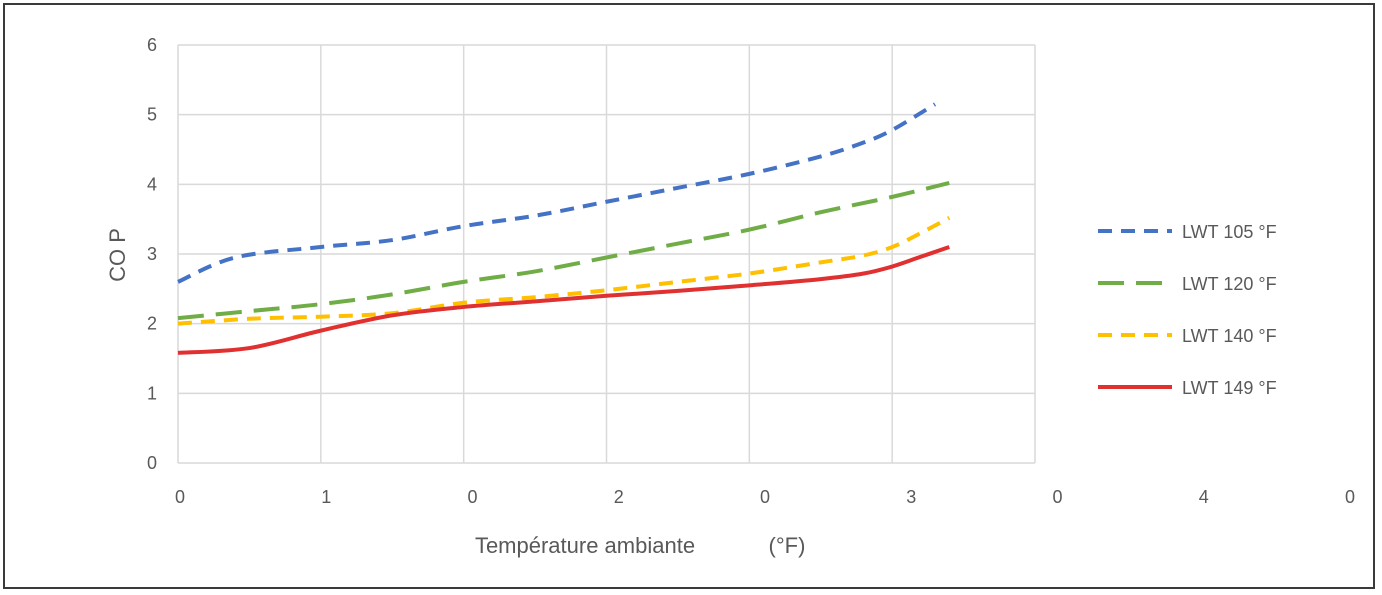 Image resolution: width=1382 pixels, height=595 pixels. What do you see at coordinates (152, 184) in the screenshot?
I see `y-tick-label: 4` at bounding box center [152, 184].